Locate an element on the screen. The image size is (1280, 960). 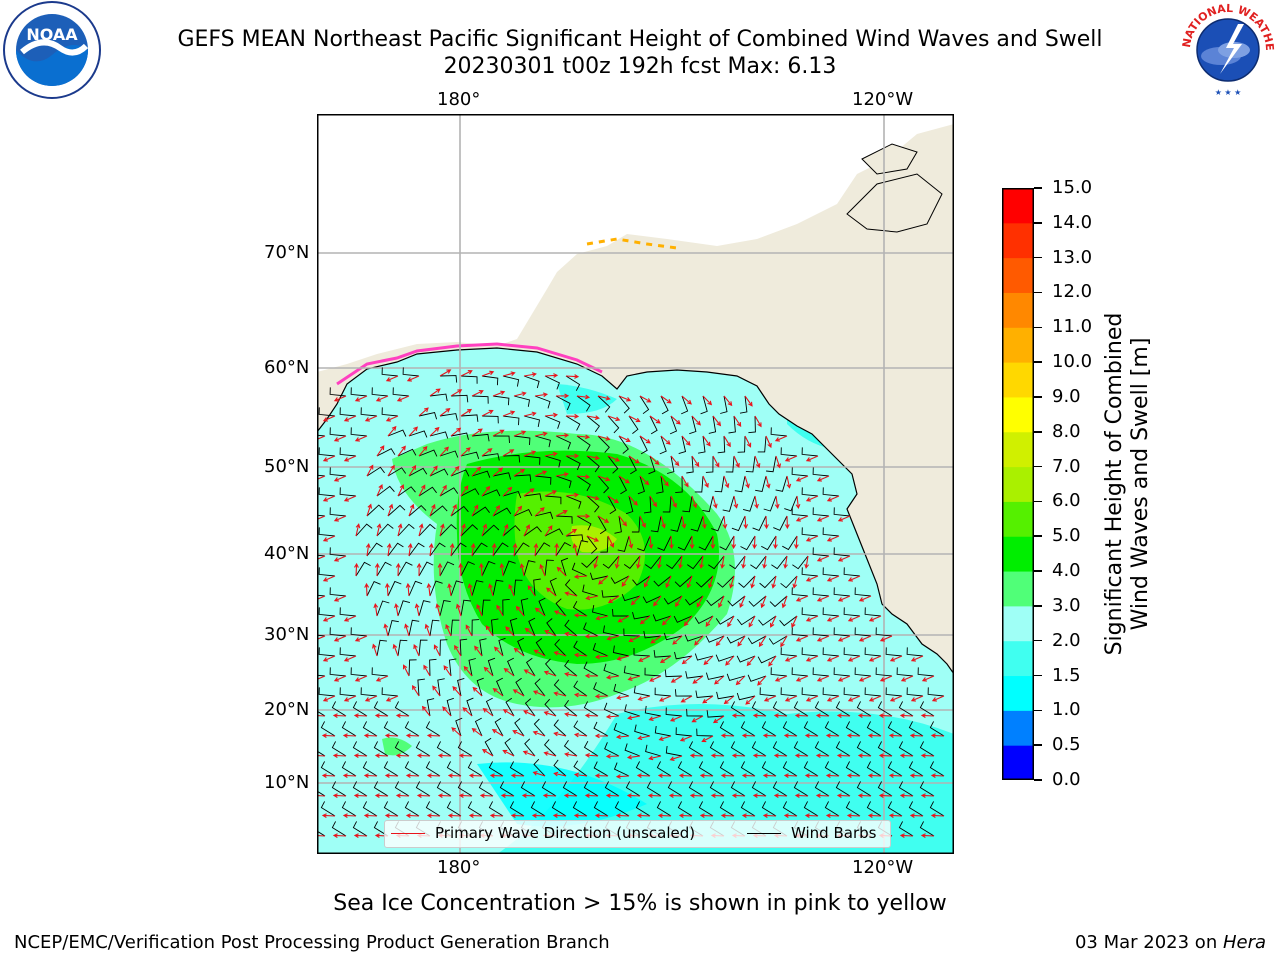
colorbar is located at coordinates (1018, 484).